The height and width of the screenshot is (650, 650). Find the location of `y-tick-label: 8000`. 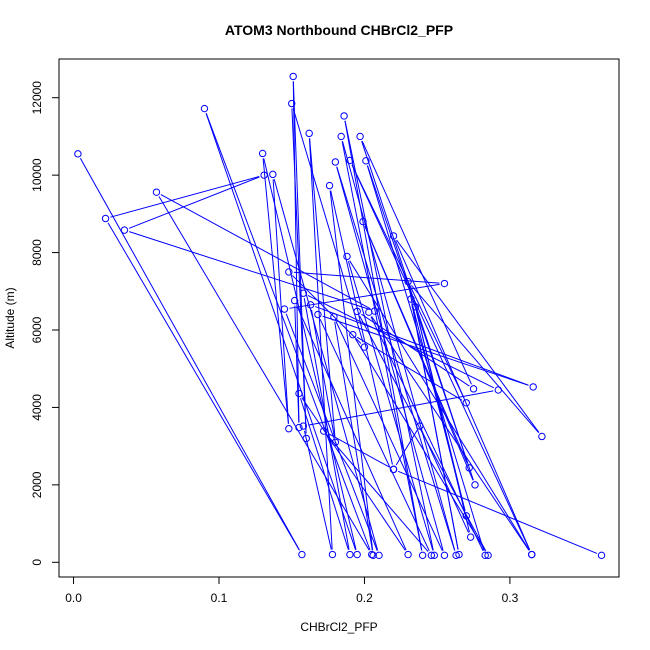

y-tick-label: 8000 is located at coordinates (37, 252).